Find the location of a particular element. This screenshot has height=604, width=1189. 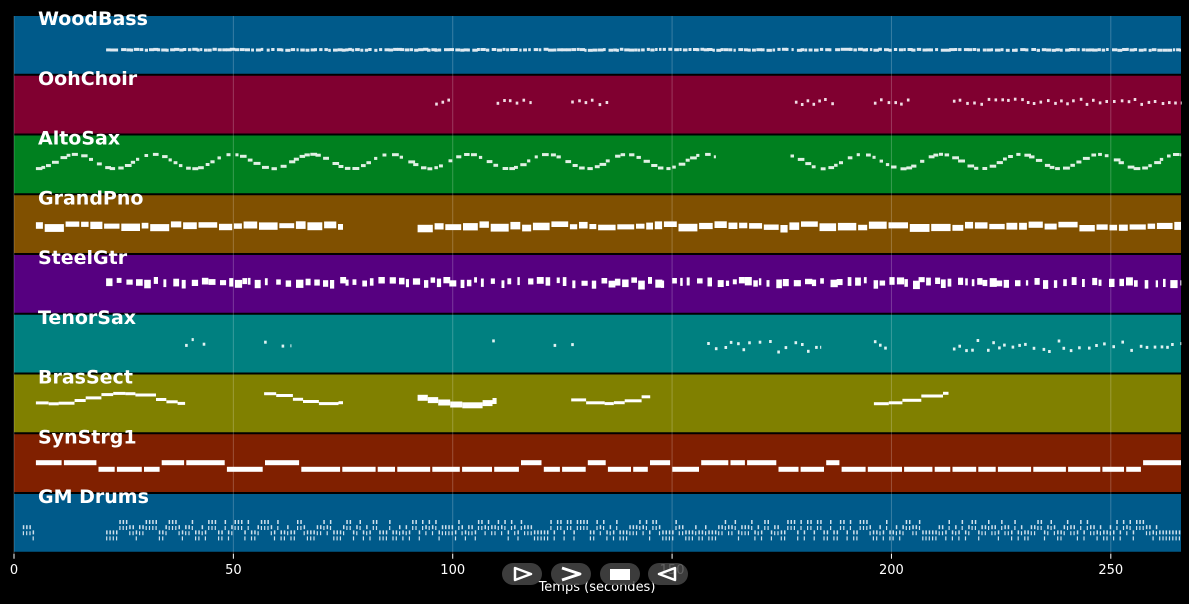

x-tick-label: 50 is located at coordinates (233, 570).